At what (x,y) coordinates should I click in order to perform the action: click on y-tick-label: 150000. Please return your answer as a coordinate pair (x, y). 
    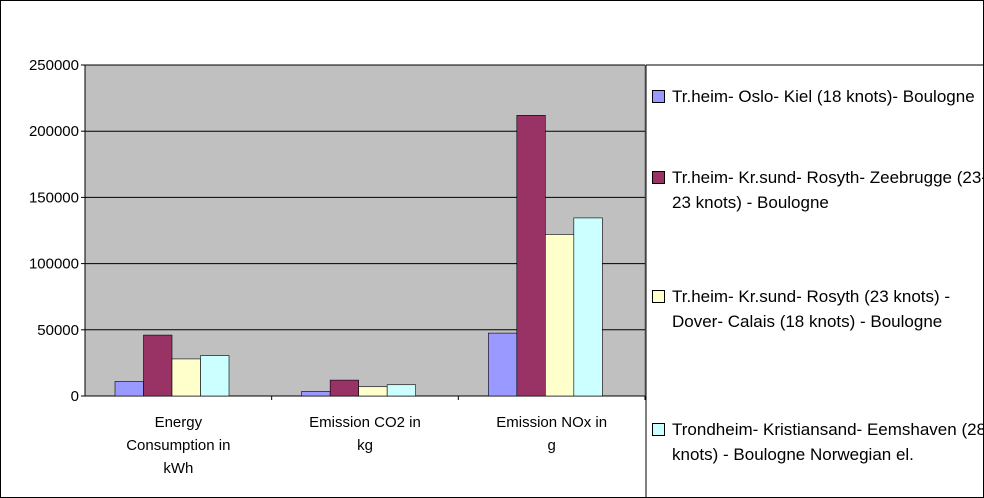
    Looking at the image, I should click on (54, 197).